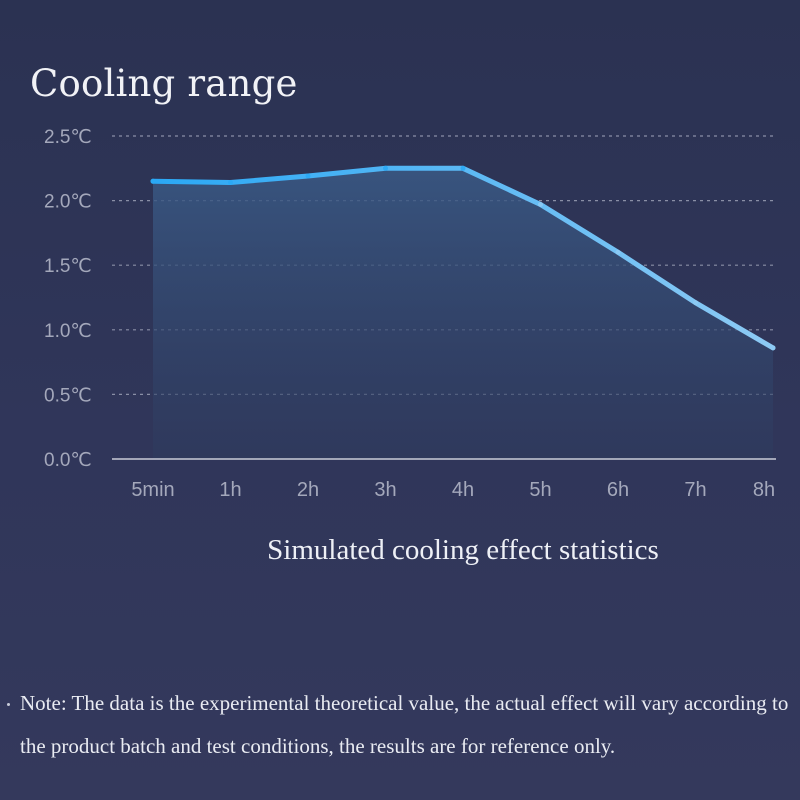  Describe the element at coordinates (230, 490) in the screenshot. I see `x-tick-label: 1h` at that location.